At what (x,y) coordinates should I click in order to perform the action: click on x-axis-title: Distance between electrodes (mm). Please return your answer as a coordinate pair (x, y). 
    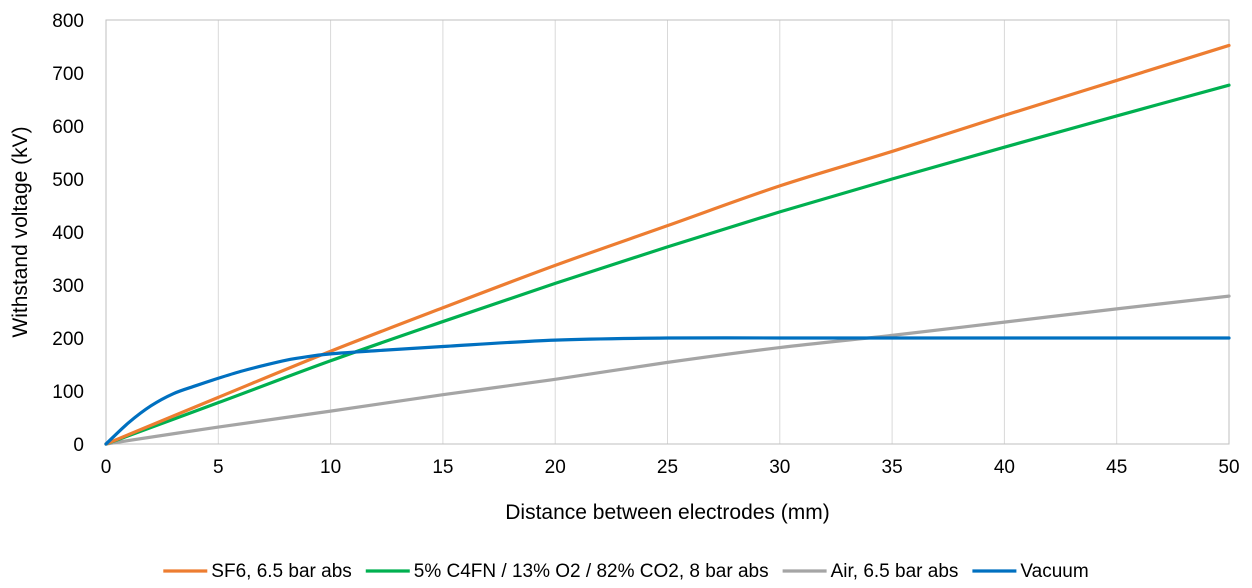
    Looking at the image, I should click on (667, 512).